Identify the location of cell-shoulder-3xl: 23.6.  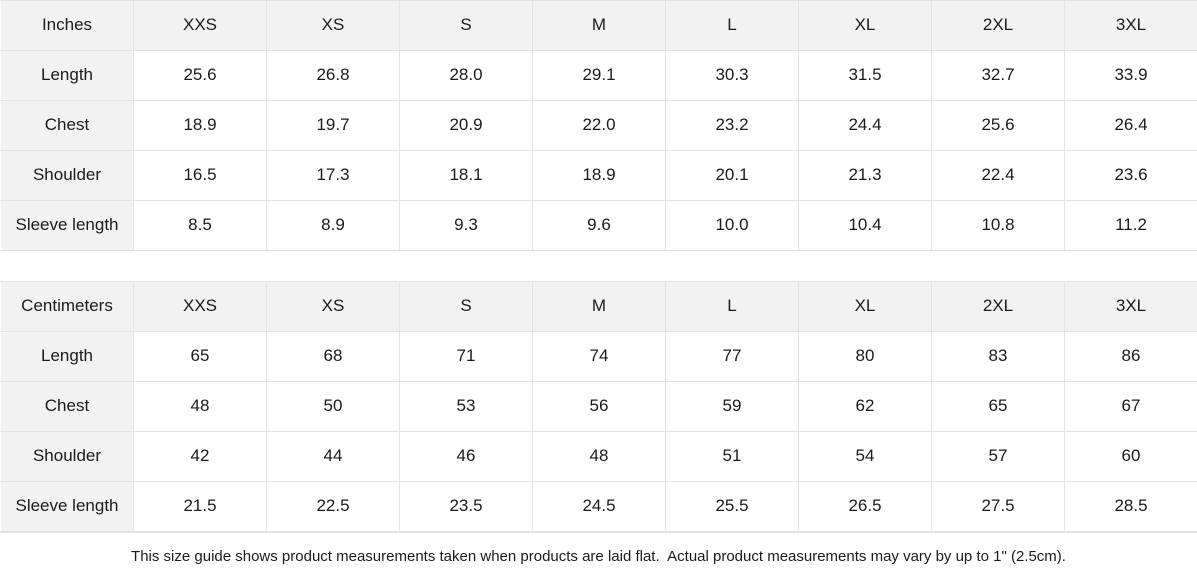
(1130, 175).